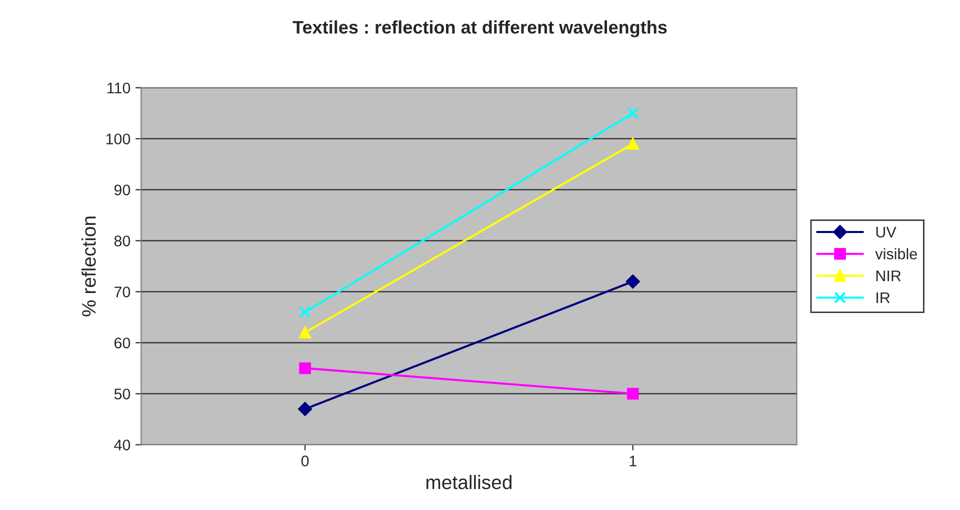 The width and height of the screenshot is (960, 510). I want to click on y-tick-label: 80, so click(122, 241).